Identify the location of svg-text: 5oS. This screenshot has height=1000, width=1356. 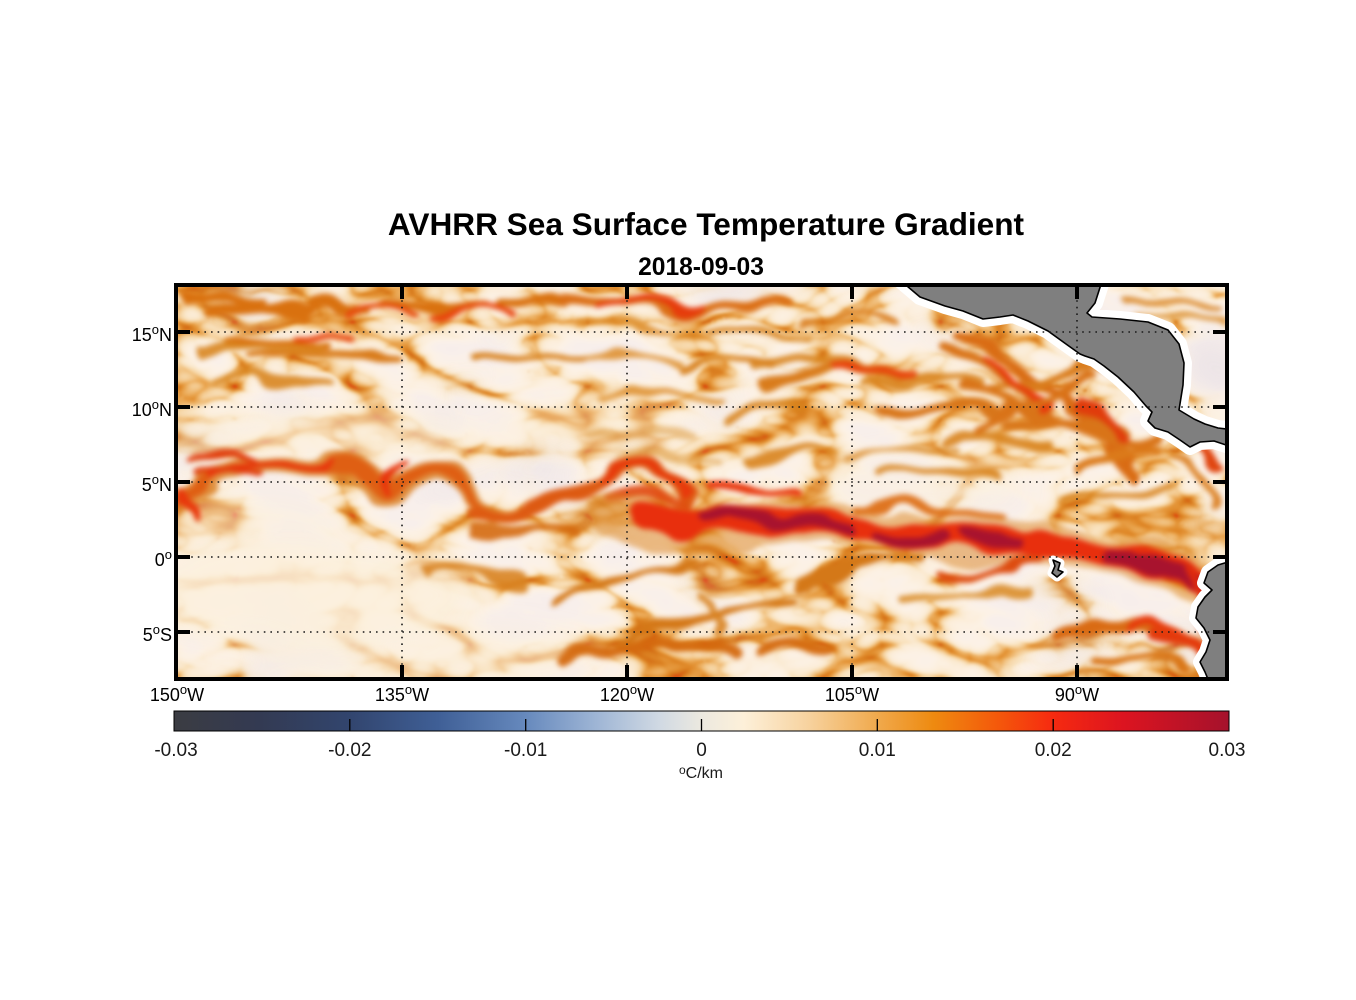
(157, 633).